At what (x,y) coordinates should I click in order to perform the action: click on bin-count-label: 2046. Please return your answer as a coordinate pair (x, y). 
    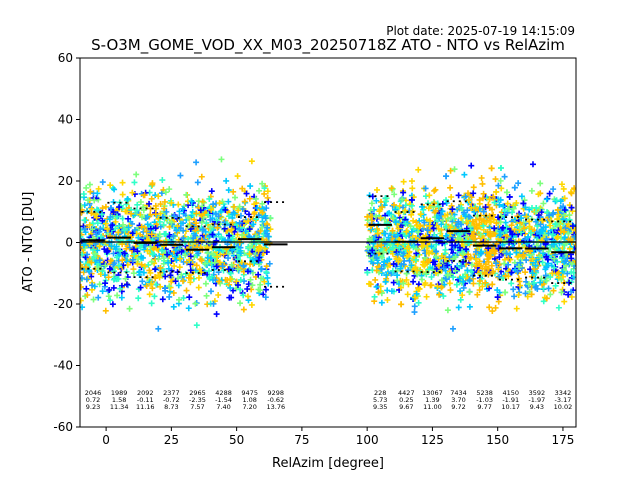
    Looking at the image, I should click on (93, 393).